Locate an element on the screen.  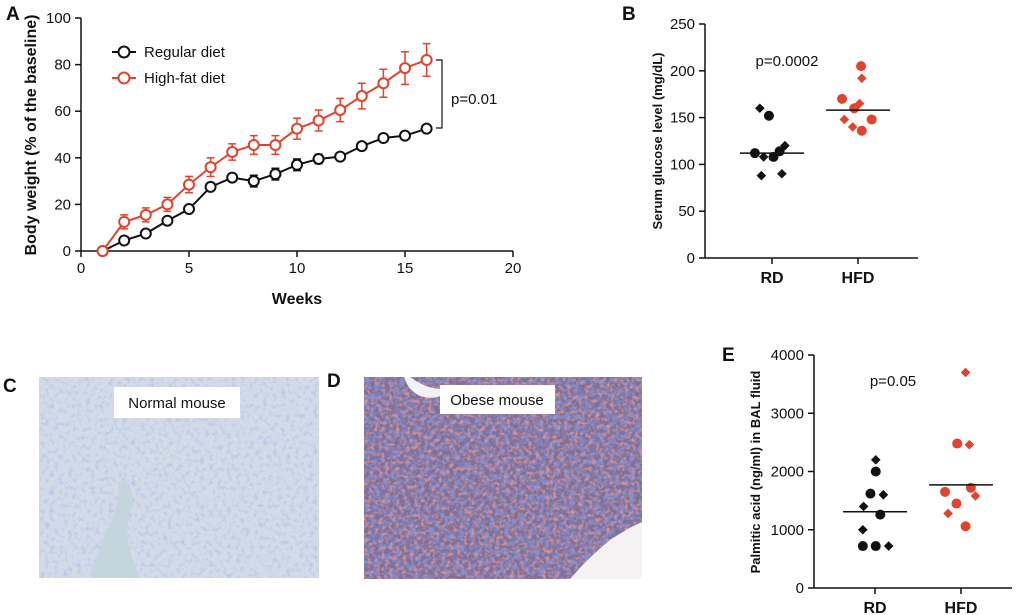
micrograph-c-label: Normal mouse is located at coordinates (177, 403).